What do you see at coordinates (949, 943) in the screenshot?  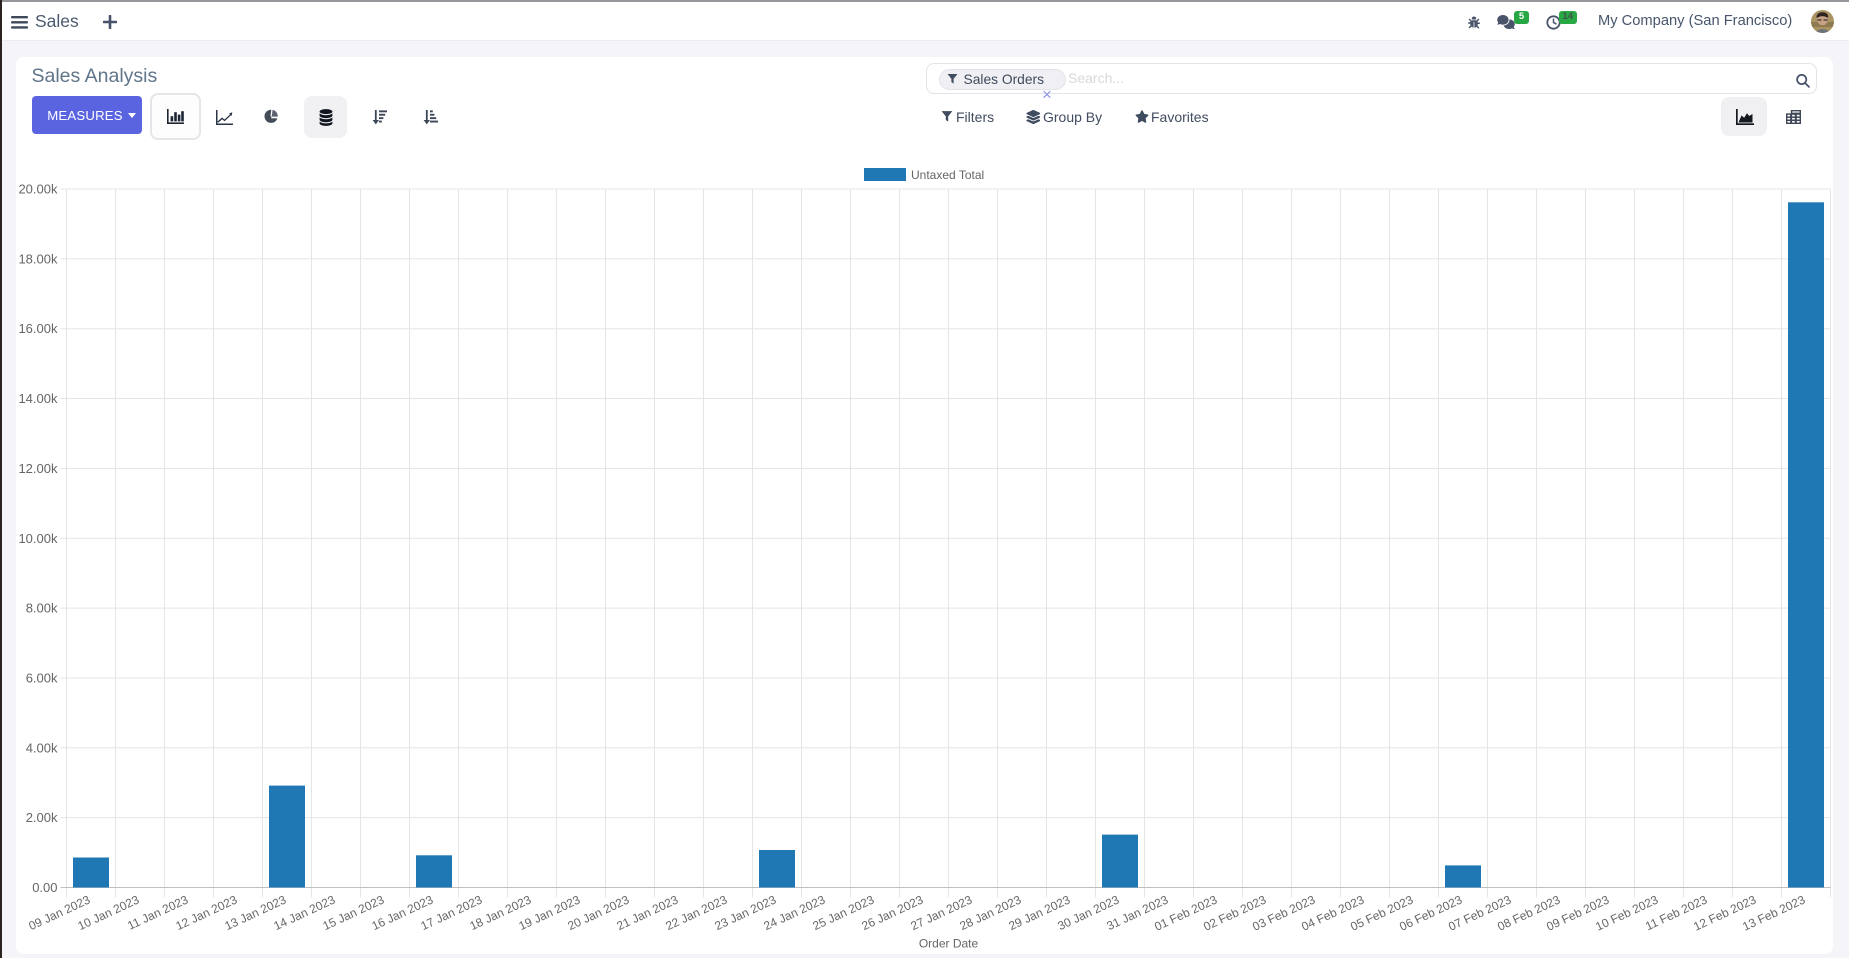 I see `svg-text: Order Date` at bounding box center [949, 943].